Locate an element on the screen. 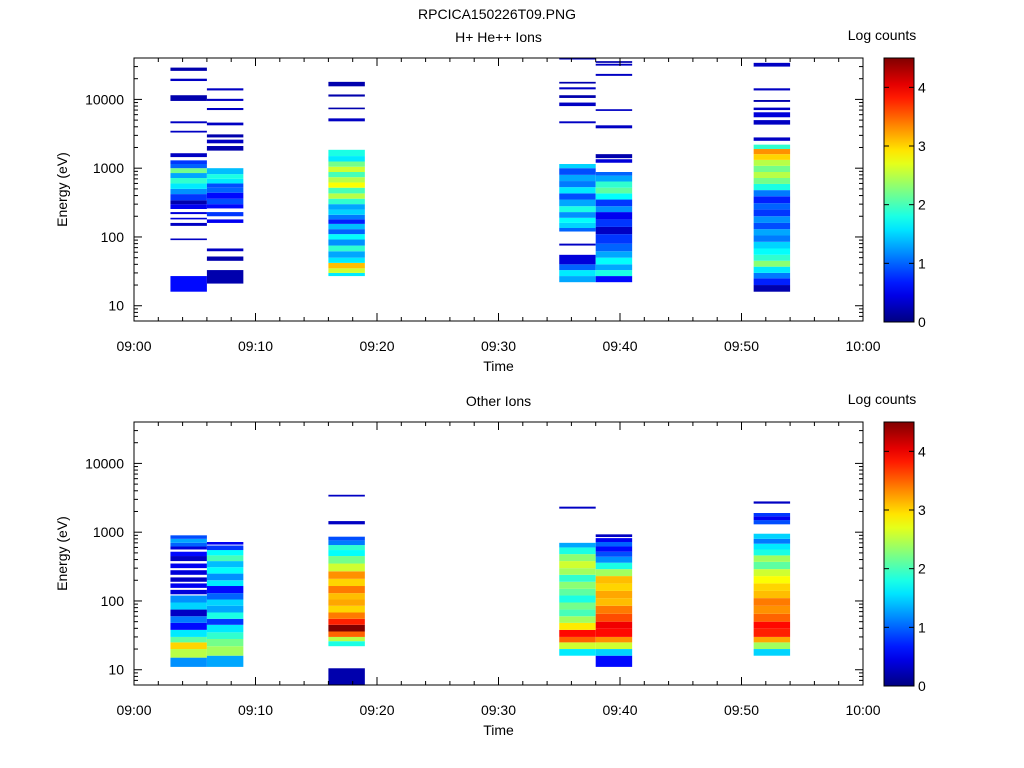 The width and height of the screenshot is (1024, 768). colorbar-frame is located at coordinates (899, 554).